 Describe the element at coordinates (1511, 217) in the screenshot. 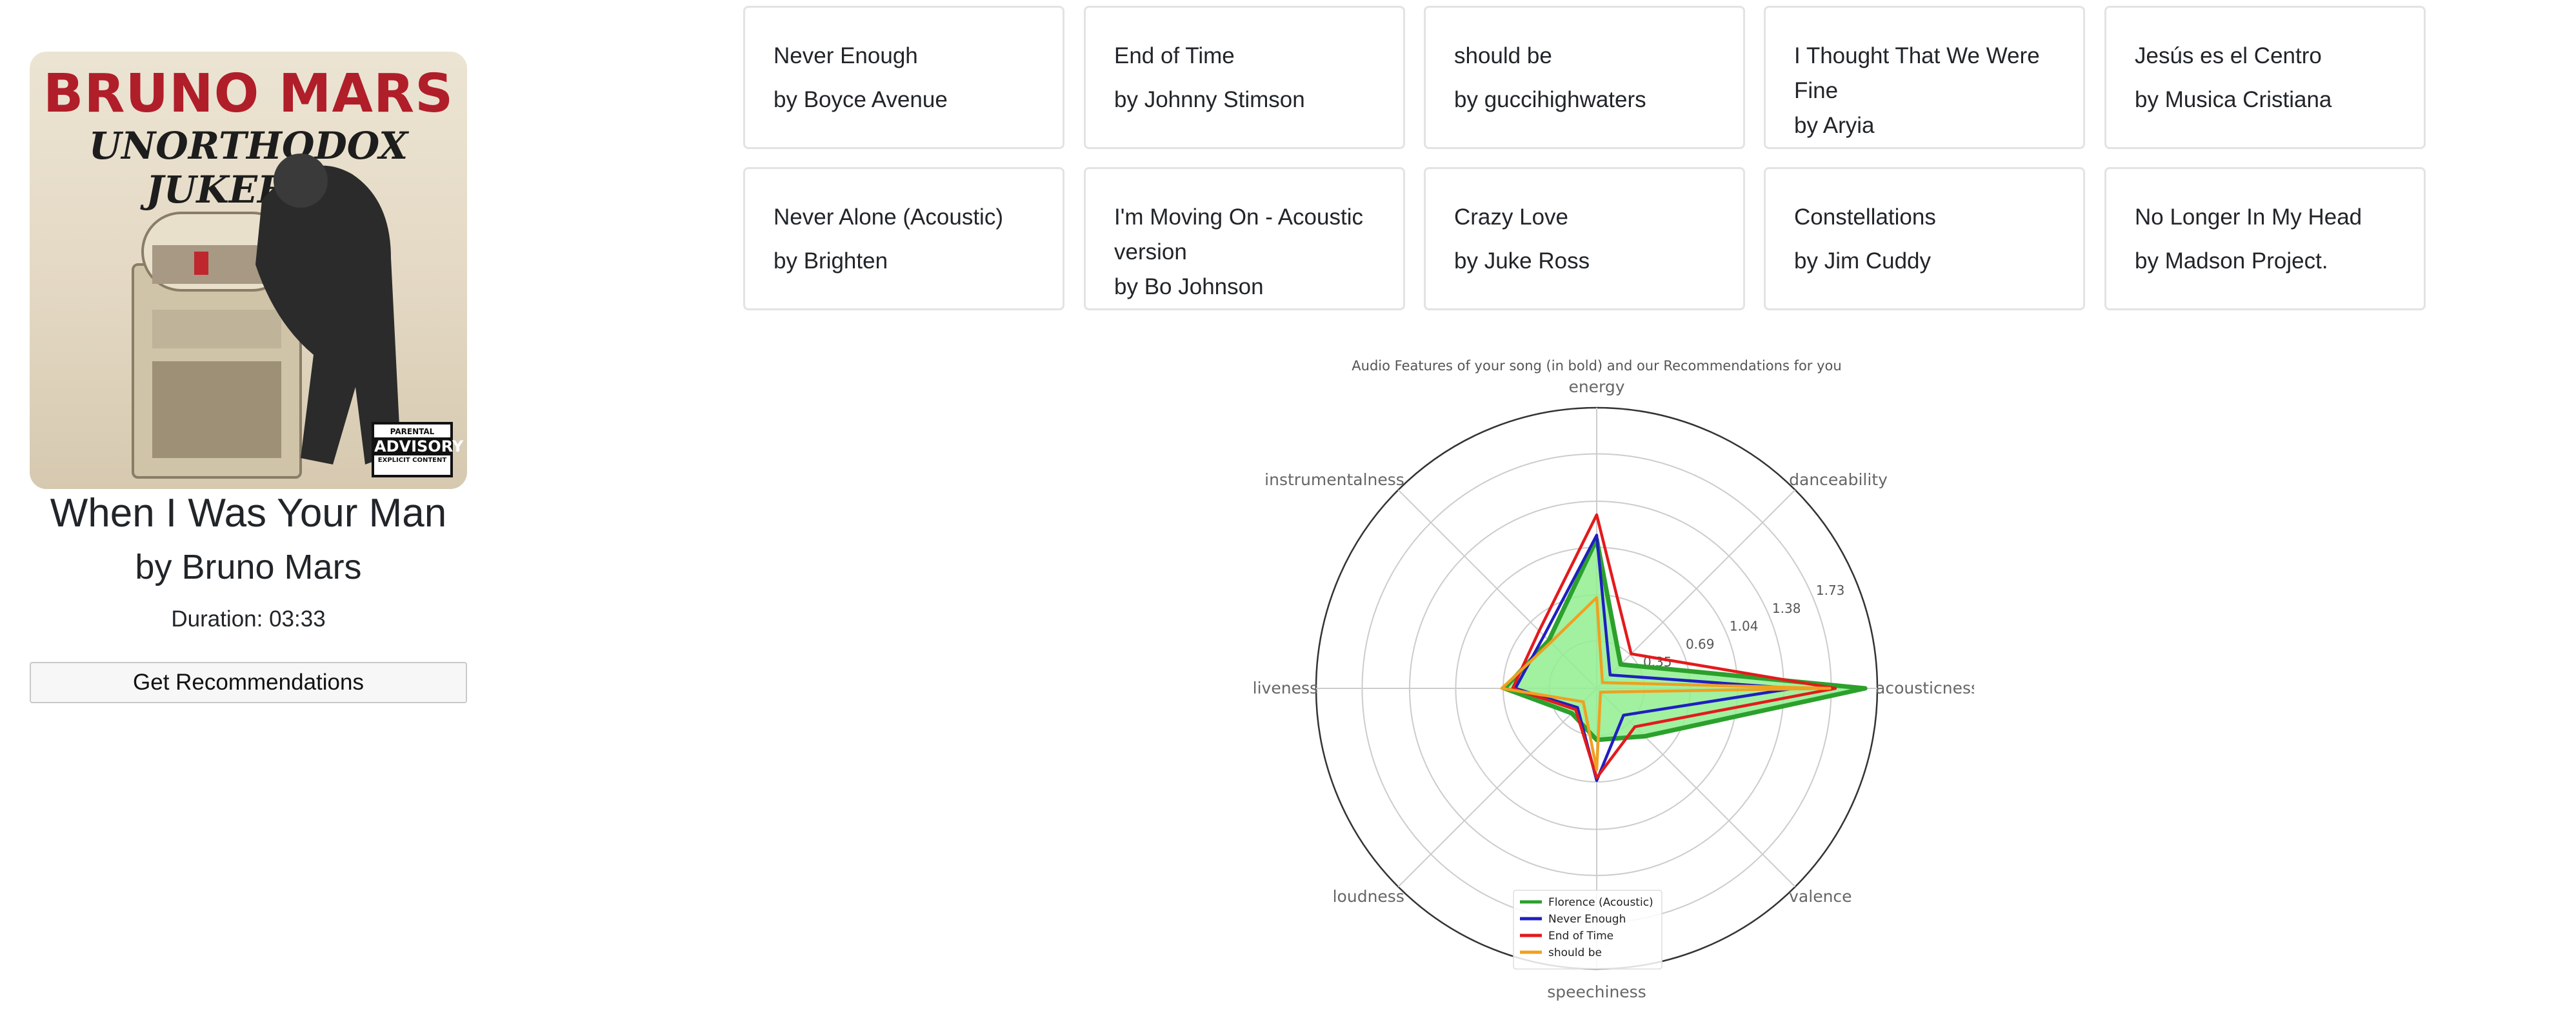

I see `recommendation-title: Crazy Love` at that location.